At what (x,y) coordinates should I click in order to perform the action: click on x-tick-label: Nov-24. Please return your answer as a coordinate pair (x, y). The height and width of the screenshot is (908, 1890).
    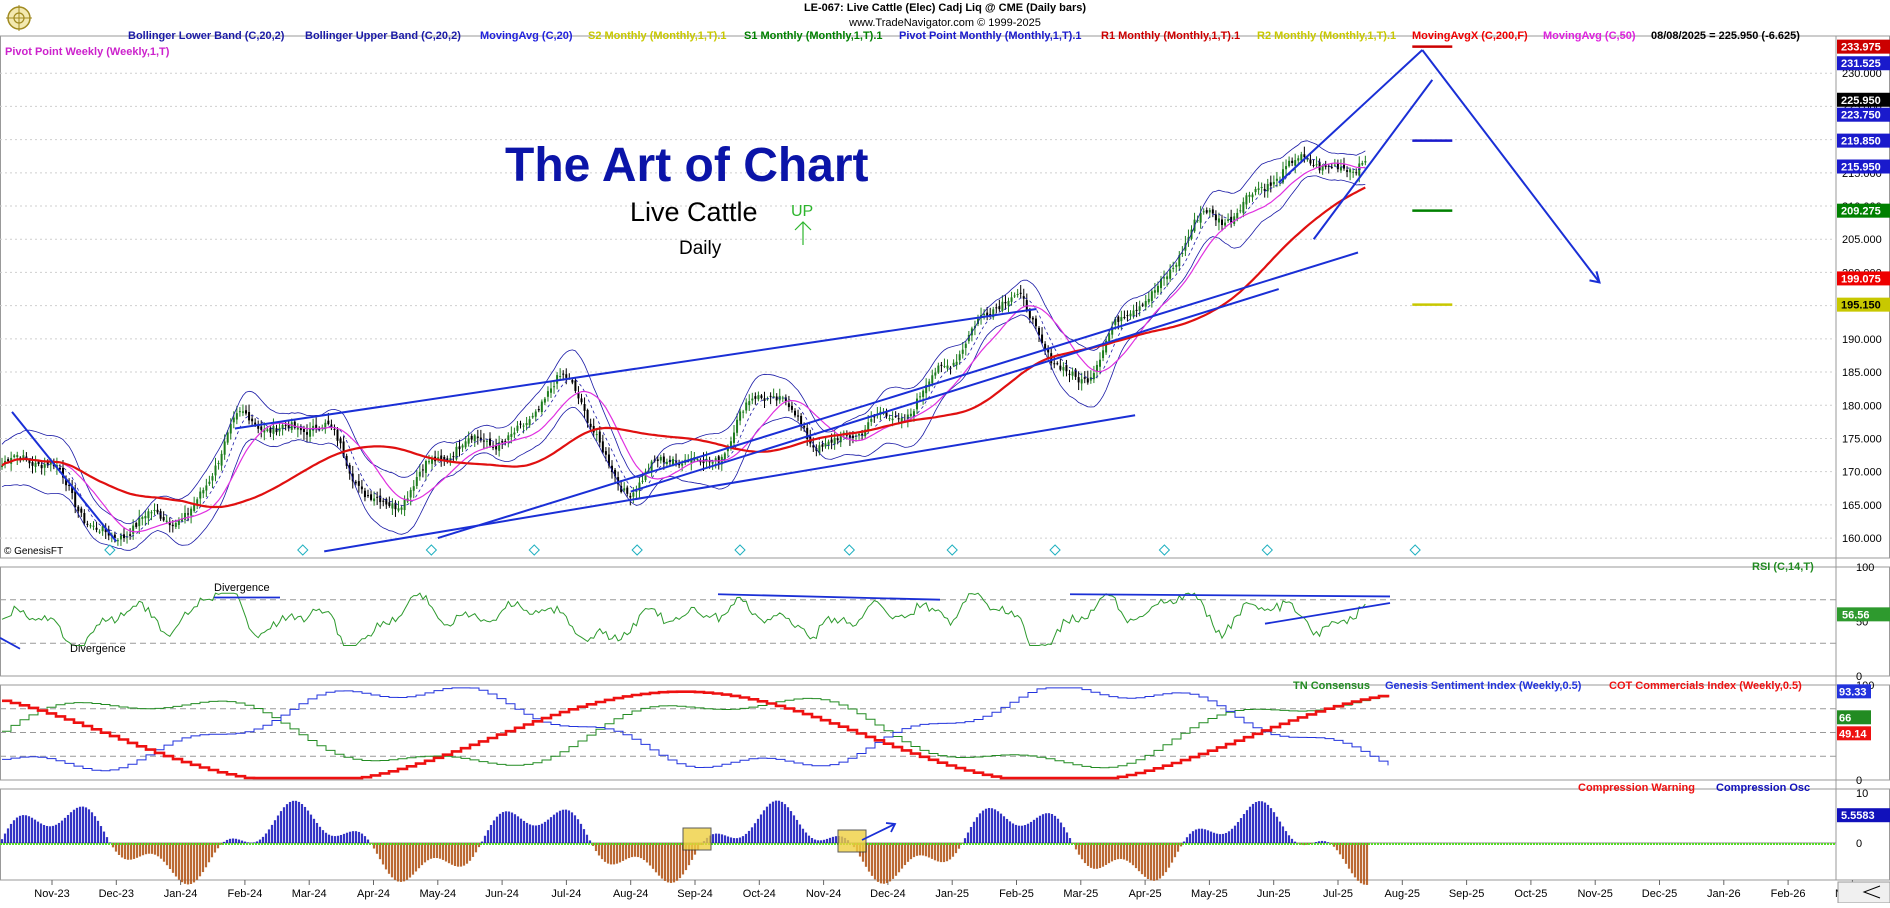
    Looking at the image, I should click on (823, 894).